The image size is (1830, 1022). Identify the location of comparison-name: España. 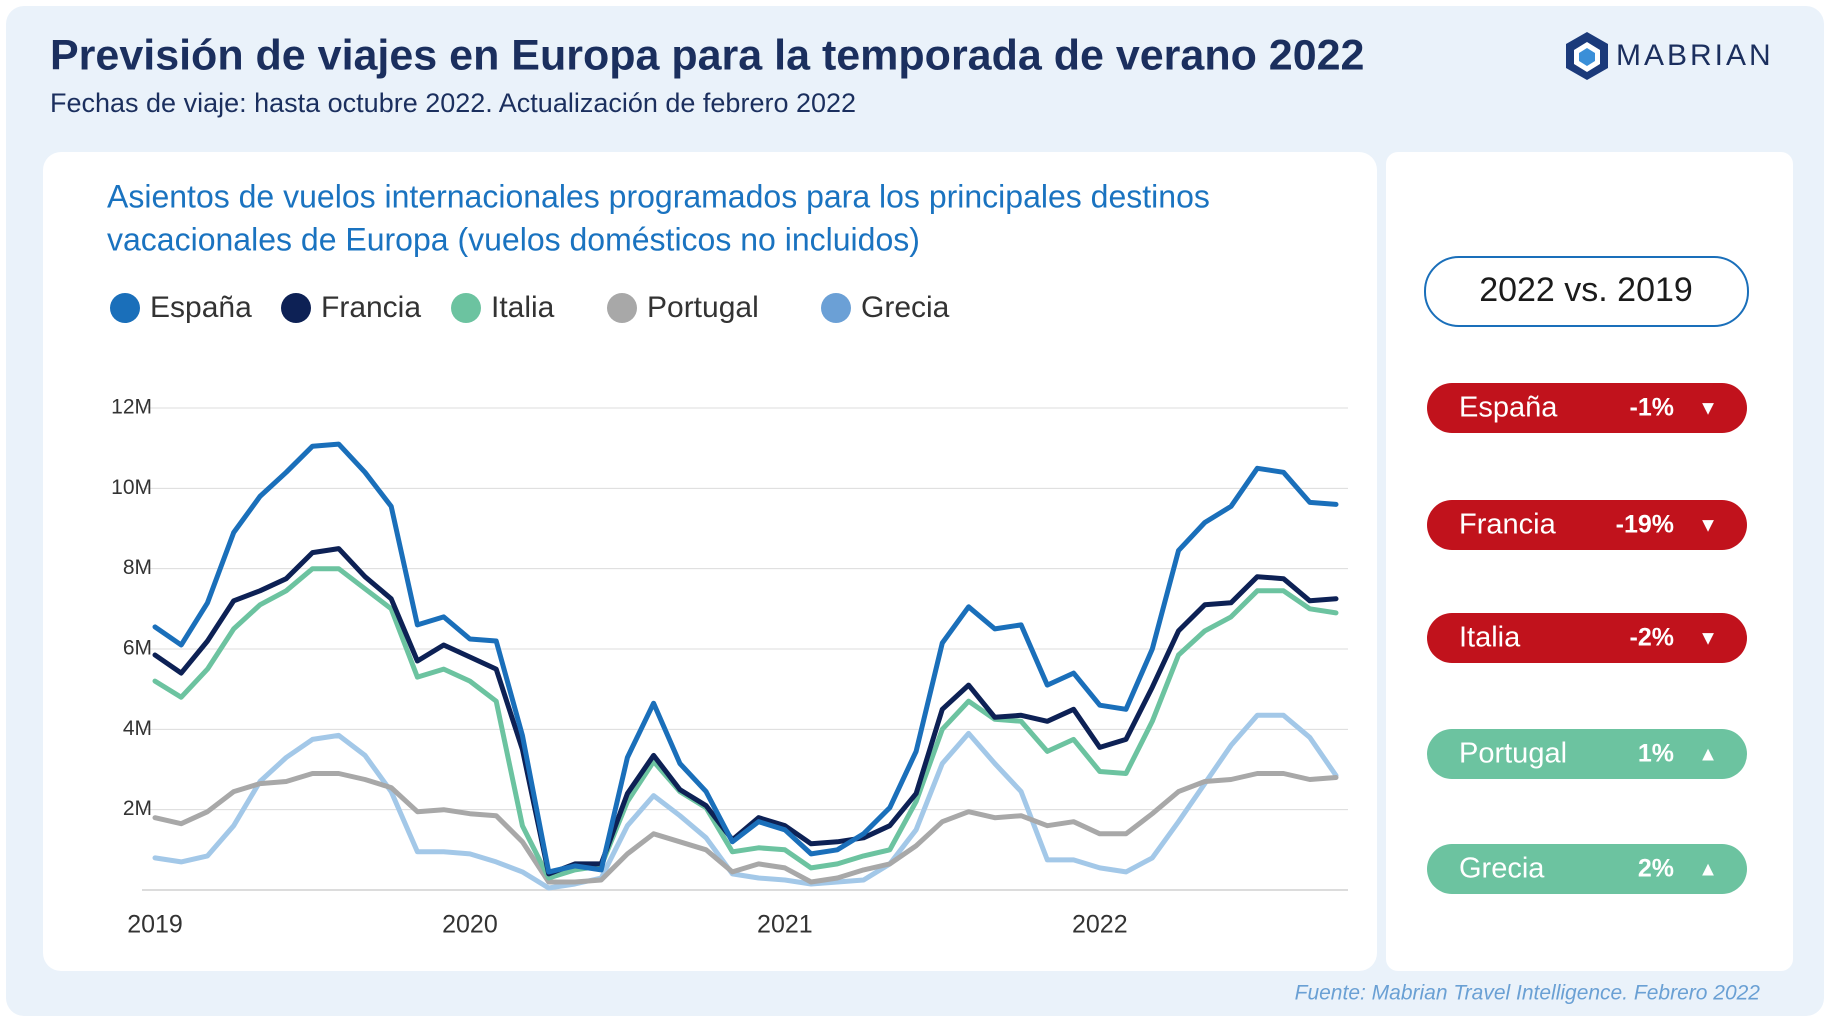
(1508, 408).